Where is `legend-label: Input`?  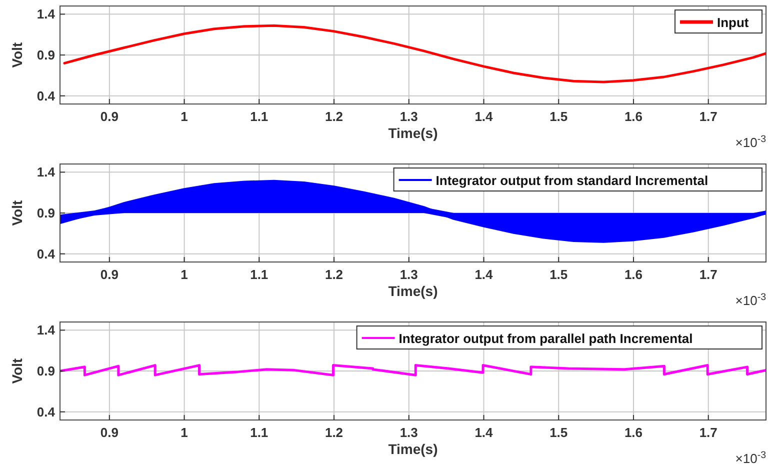
legend-label: Input is located at coordinates (733, 22).